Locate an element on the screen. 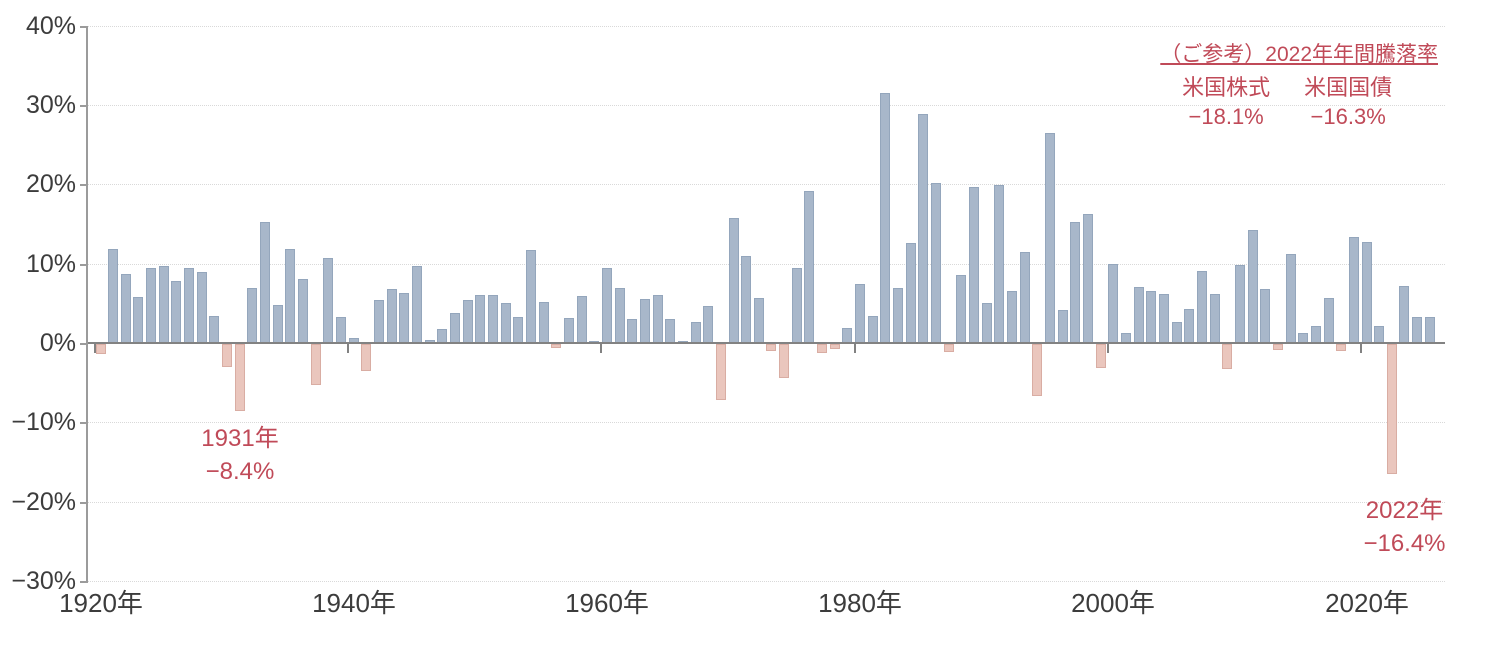 This screenshot has height=651, width=1488. bar-1934 is located at coordinates (278, 324).